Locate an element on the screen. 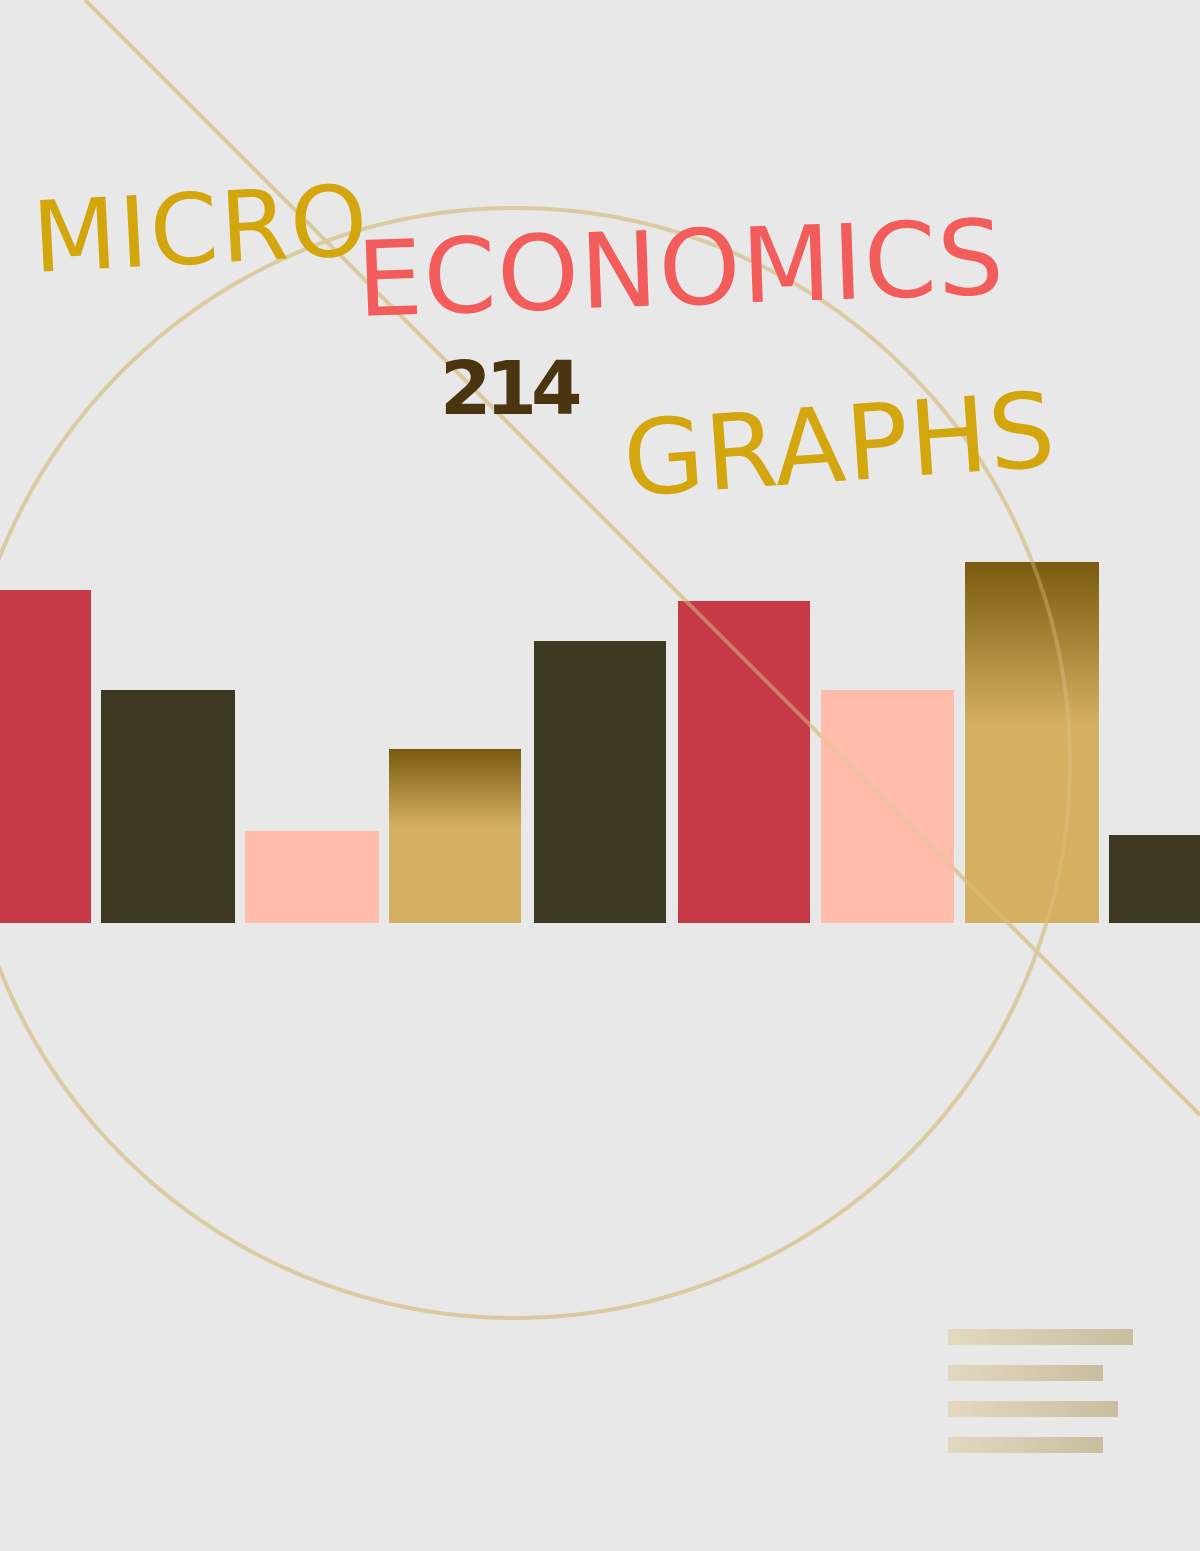  title-micro: MICRO is located at coordinates (201, 230).